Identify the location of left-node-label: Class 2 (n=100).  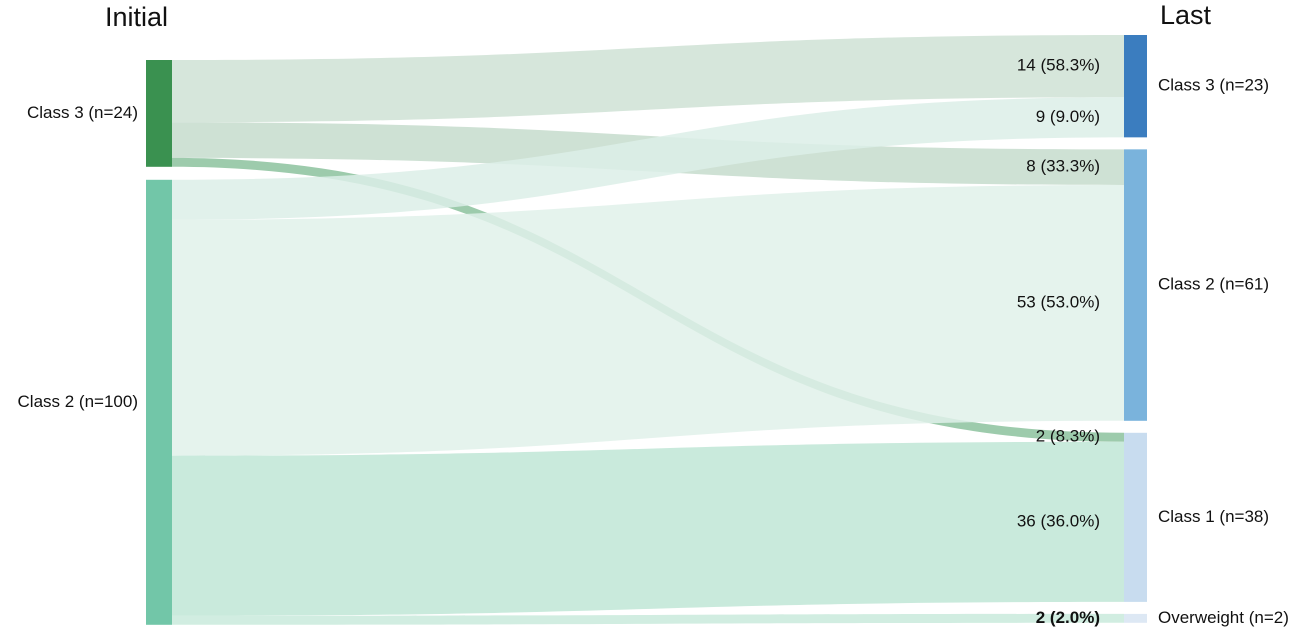
(78, 401).